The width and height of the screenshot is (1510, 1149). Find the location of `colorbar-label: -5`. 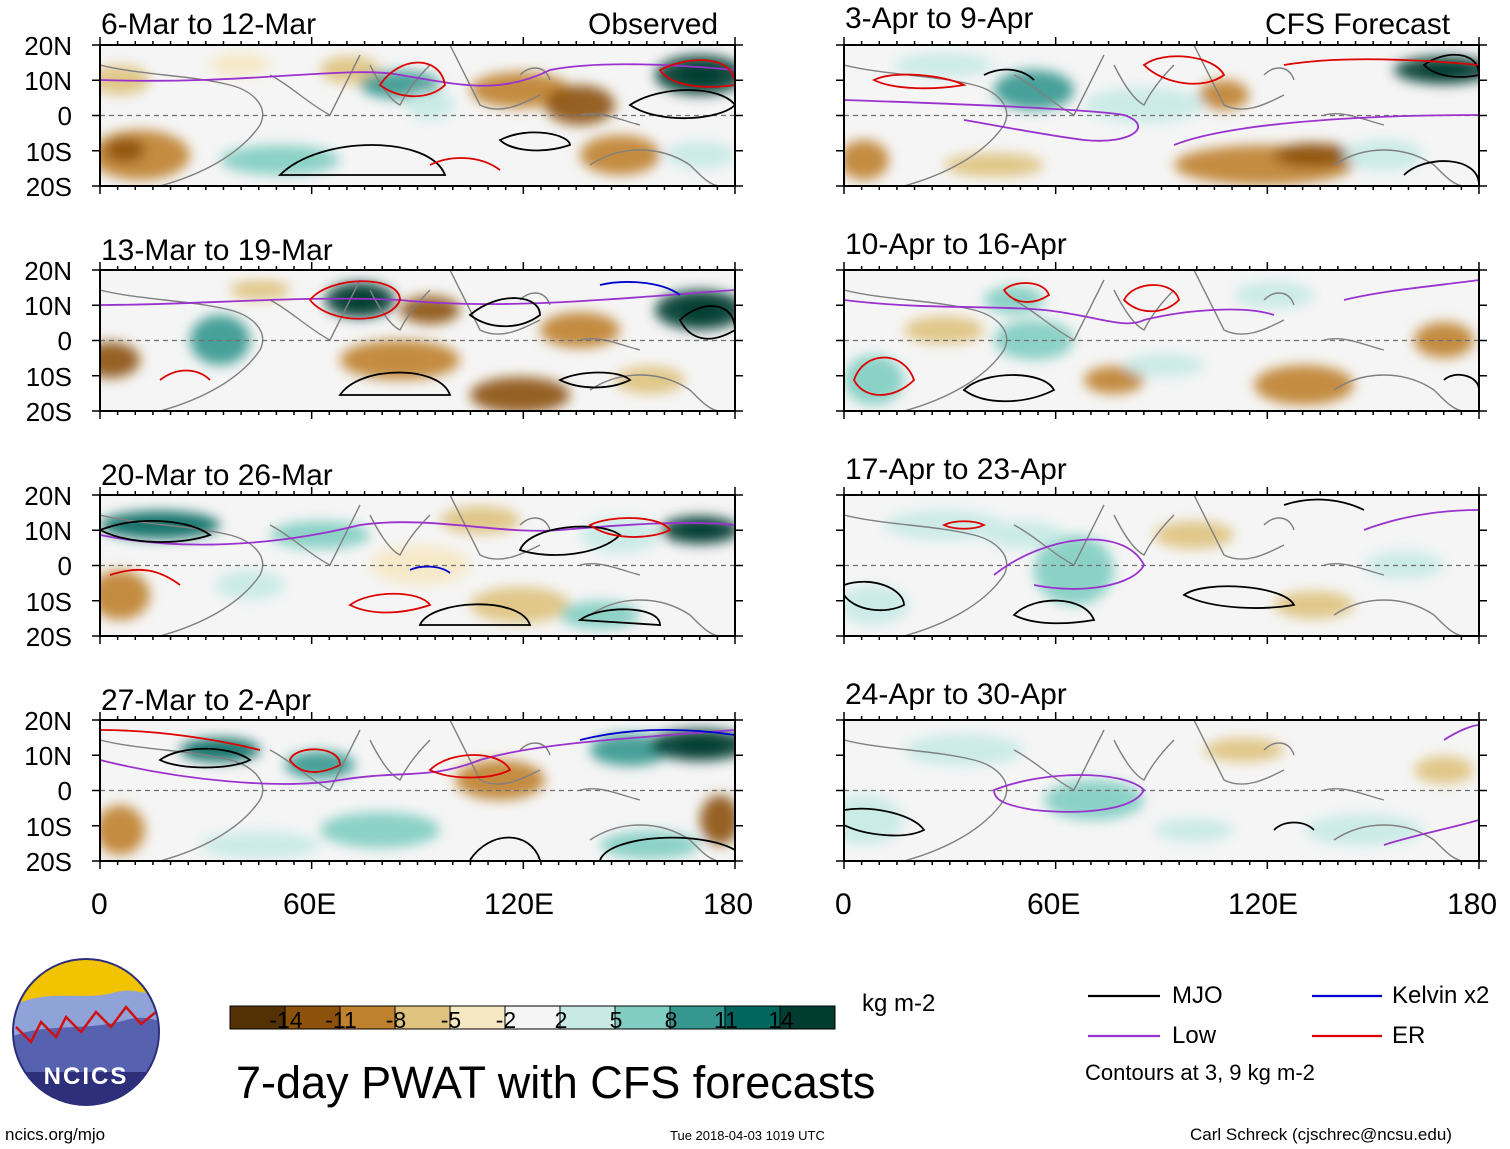

colorbar-label: -5 is located at coordinates (451, 1020).